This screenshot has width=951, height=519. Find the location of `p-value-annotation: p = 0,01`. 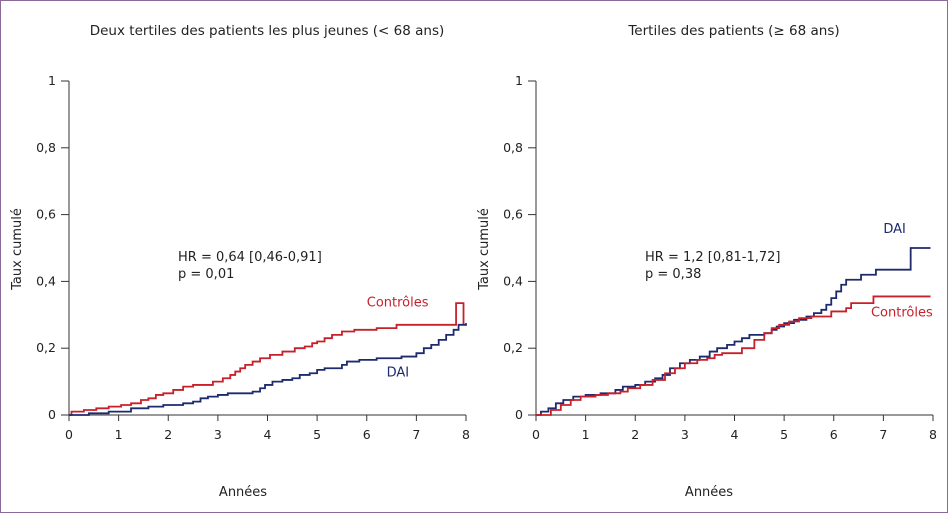

p-value-annotation: p = 0,01 is located at coordinates (206, 274).